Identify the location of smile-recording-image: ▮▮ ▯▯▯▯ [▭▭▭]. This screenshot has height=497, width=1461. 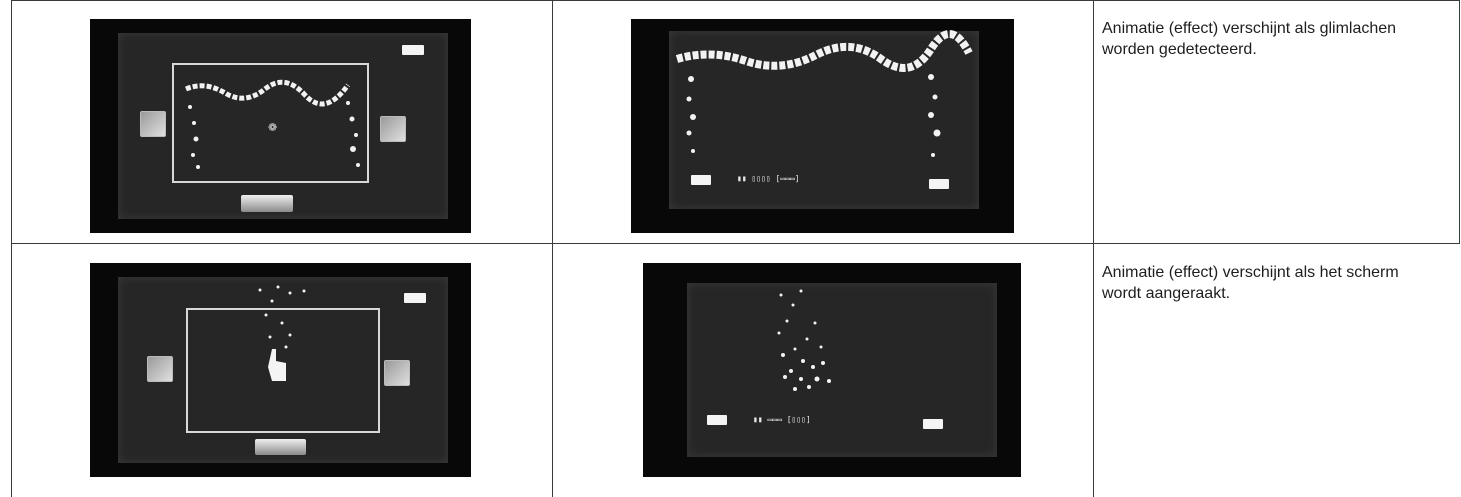
(822, 126).